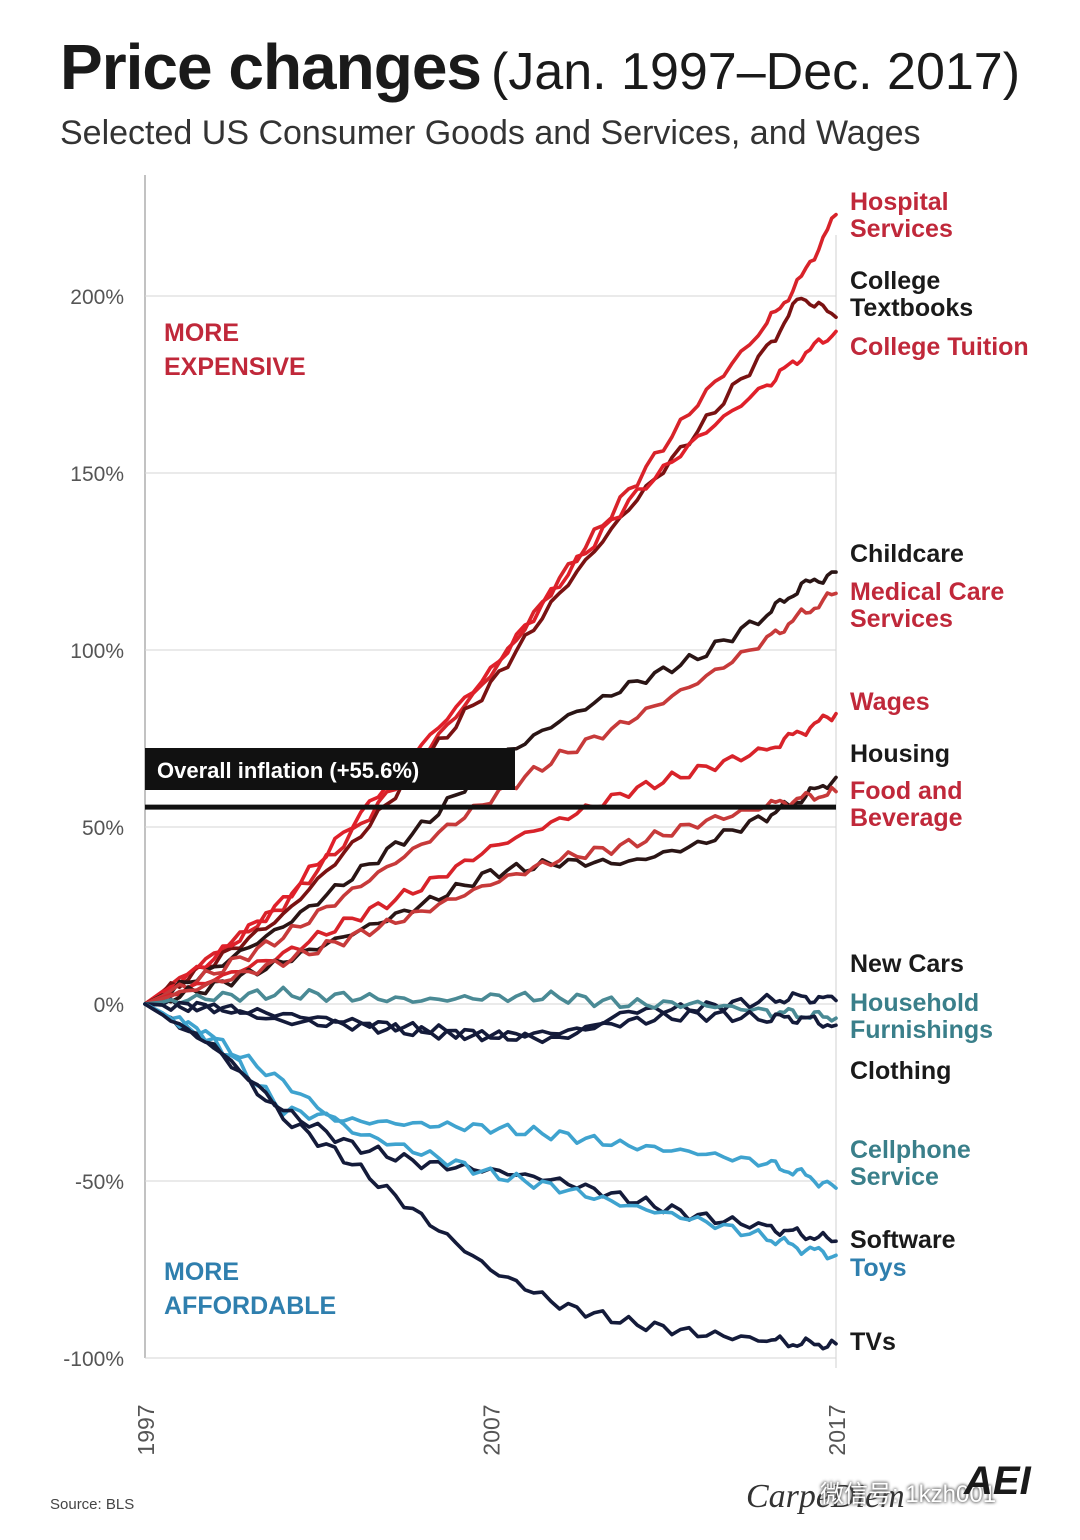  I want to click on more-affordable-line: MORE, so click(201, 1272).